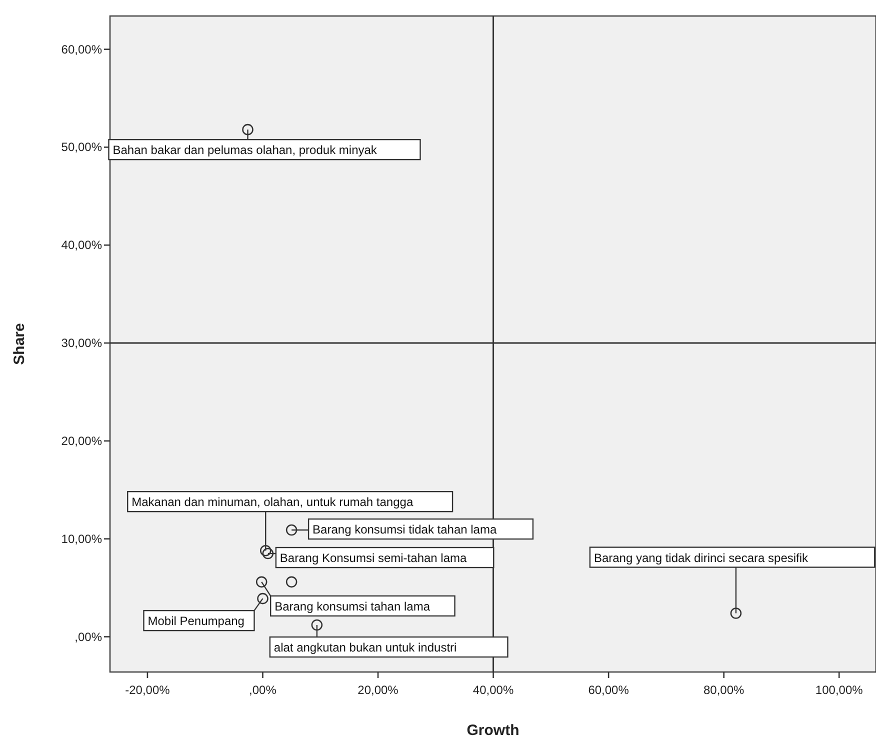 Image resolution: width=884 pixels, height=747 pixels. Describe the element at coordinates (88, 637) in the screenshot. I see `y-tick-label: ,00%` at that location.